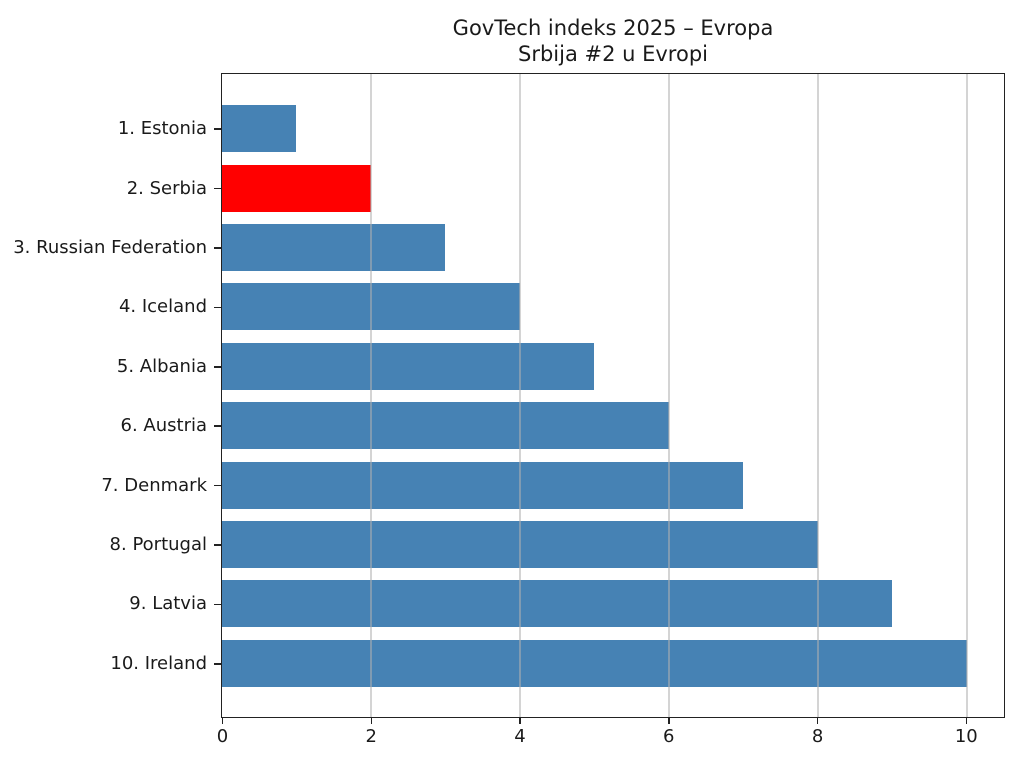  I want to click on y-tick-label-2-serbia: 2. Serbia, so click(166, 188).